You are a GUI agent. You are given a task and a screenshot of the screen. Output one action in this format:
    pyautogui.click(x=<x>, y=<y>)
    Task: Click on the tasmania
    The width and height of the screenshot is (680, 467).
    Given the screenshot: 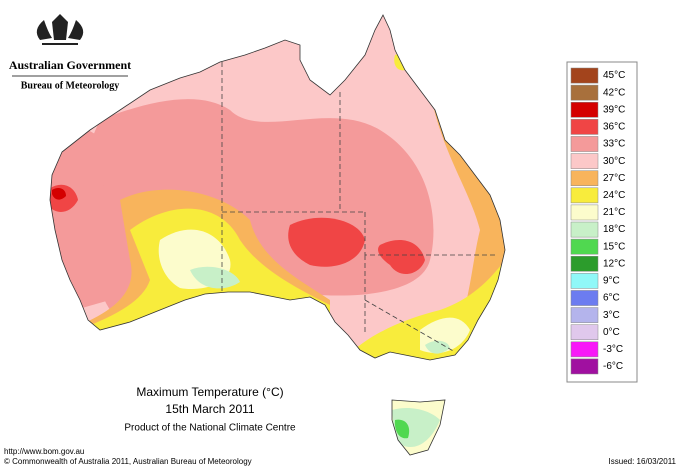 What is the action you would take?
    pyautogui.click(x=418, y=427)
    